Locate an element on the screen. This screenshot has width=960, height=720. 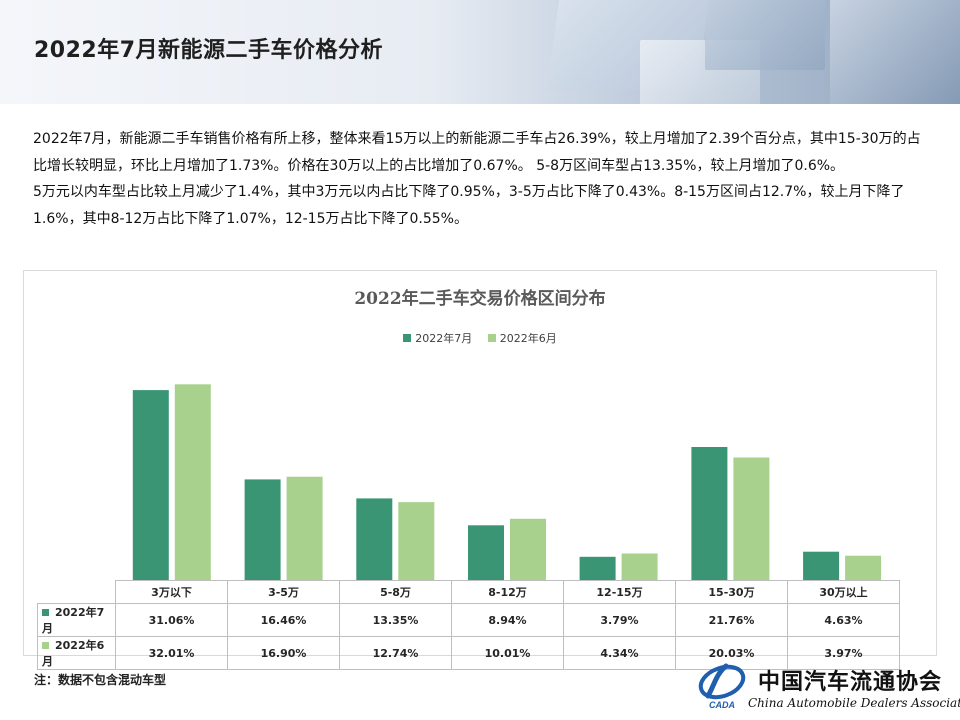
legend-swatch-jun is located at coordinates (491, 338).